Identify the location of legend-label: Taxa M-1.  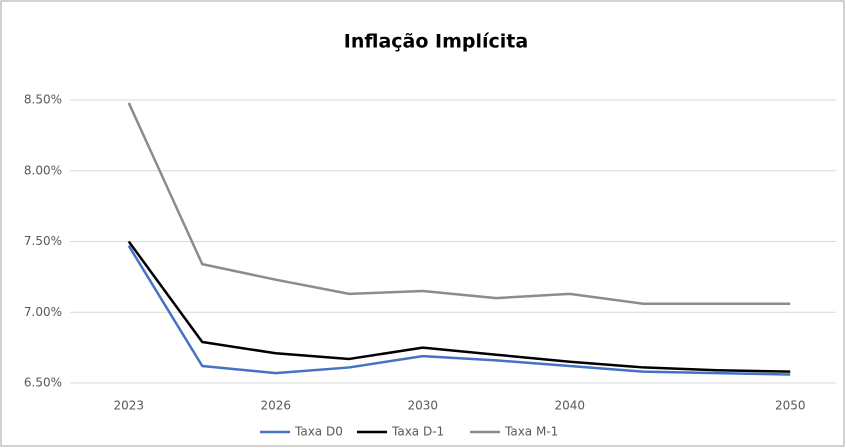
(531, 432).